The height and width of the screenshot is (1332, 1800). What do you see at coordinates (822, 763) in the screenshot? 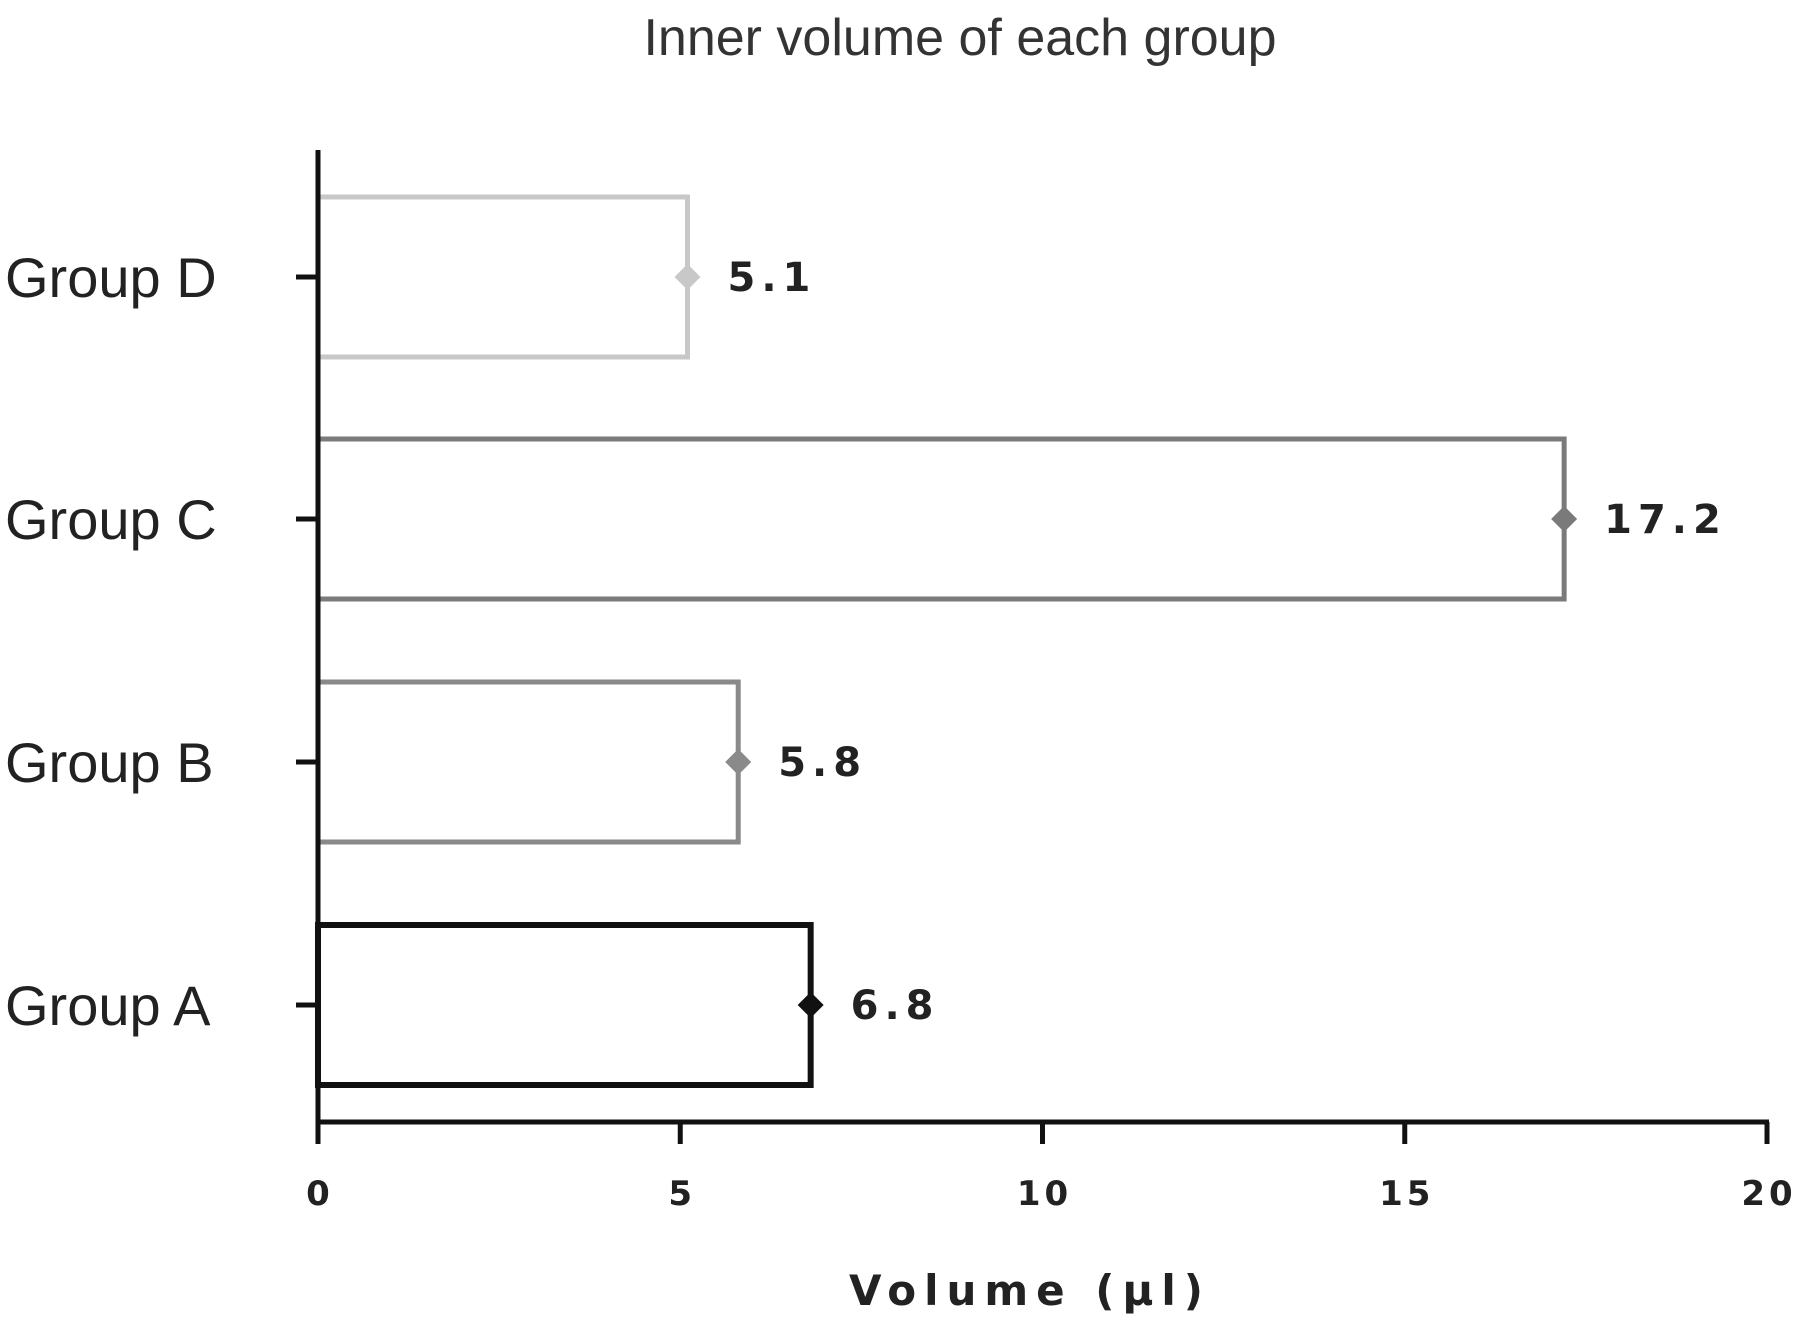
I see `value-label: 5.8` at bounding box center [822, 763].